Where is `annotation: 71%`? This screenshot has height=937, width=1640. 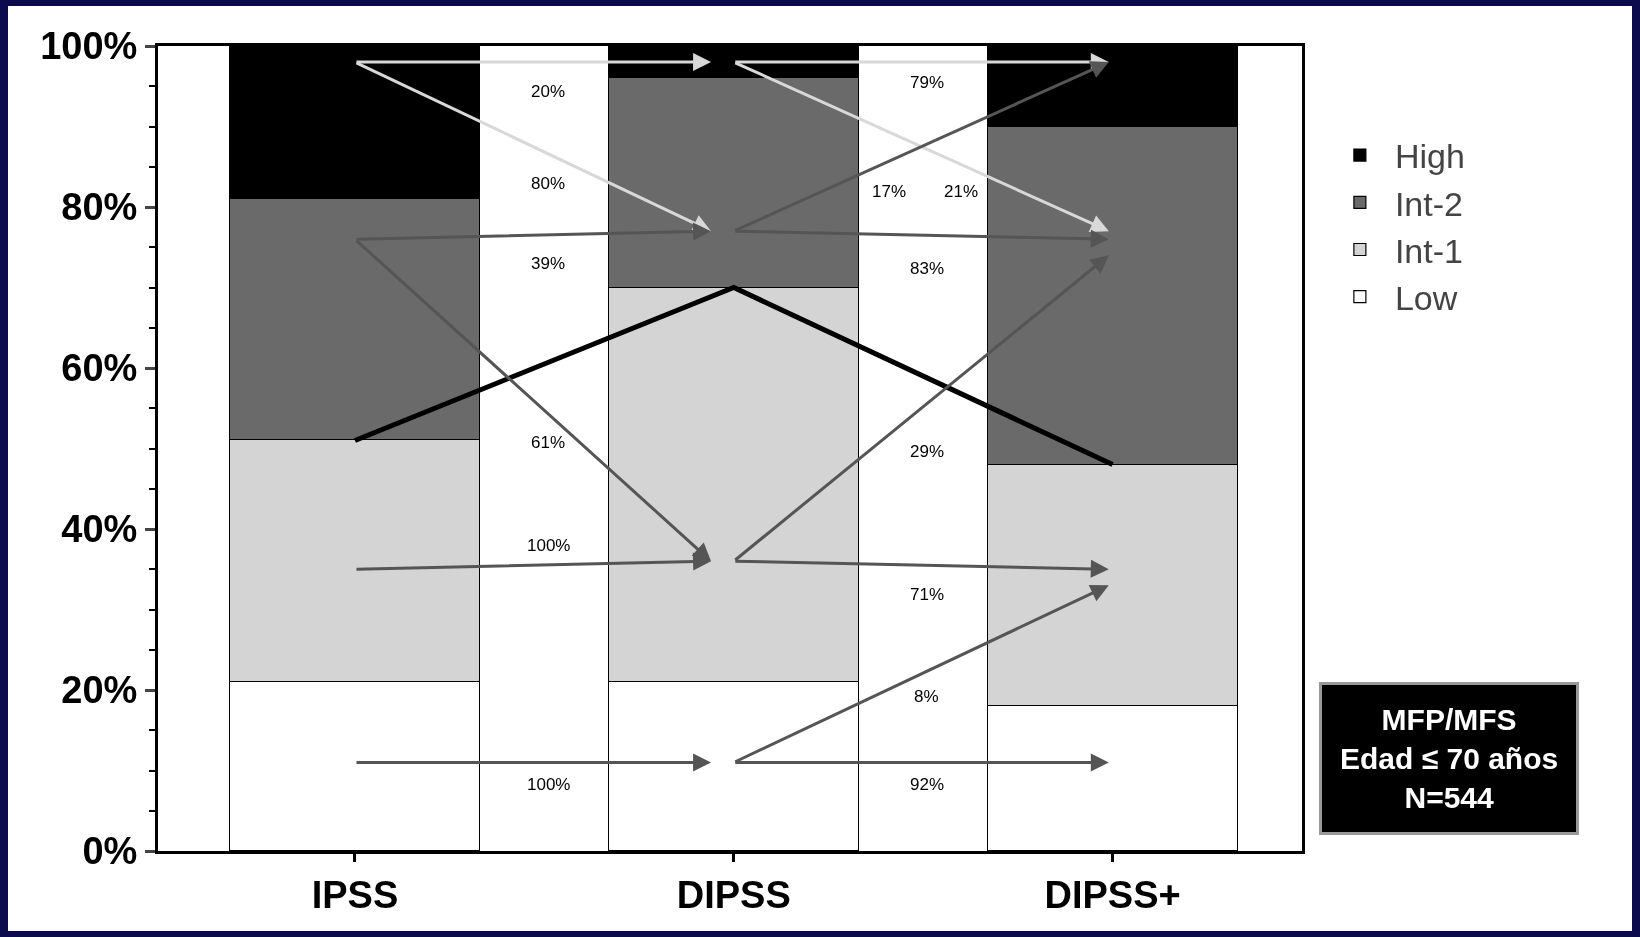 annotation: 71% is located at coordinates (927, 594).